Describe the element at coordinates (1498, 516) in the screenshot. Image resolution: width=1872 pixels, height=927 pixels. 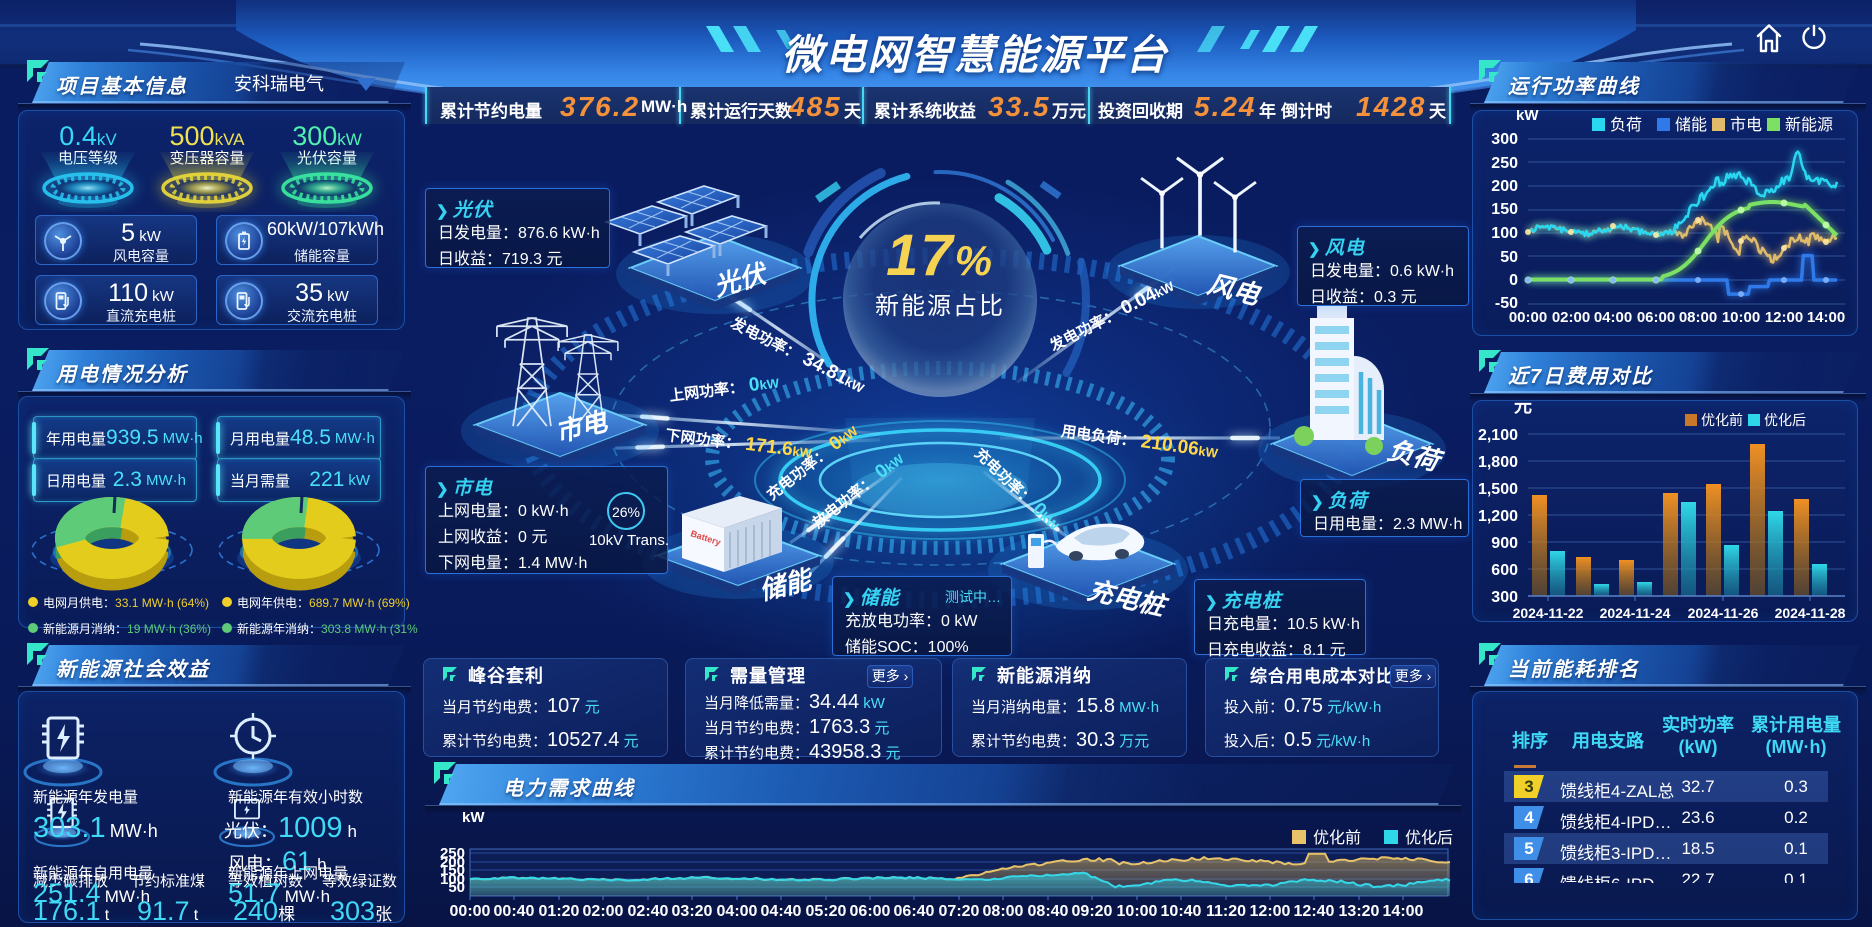
I see `svg-text: 1,200` at that location.